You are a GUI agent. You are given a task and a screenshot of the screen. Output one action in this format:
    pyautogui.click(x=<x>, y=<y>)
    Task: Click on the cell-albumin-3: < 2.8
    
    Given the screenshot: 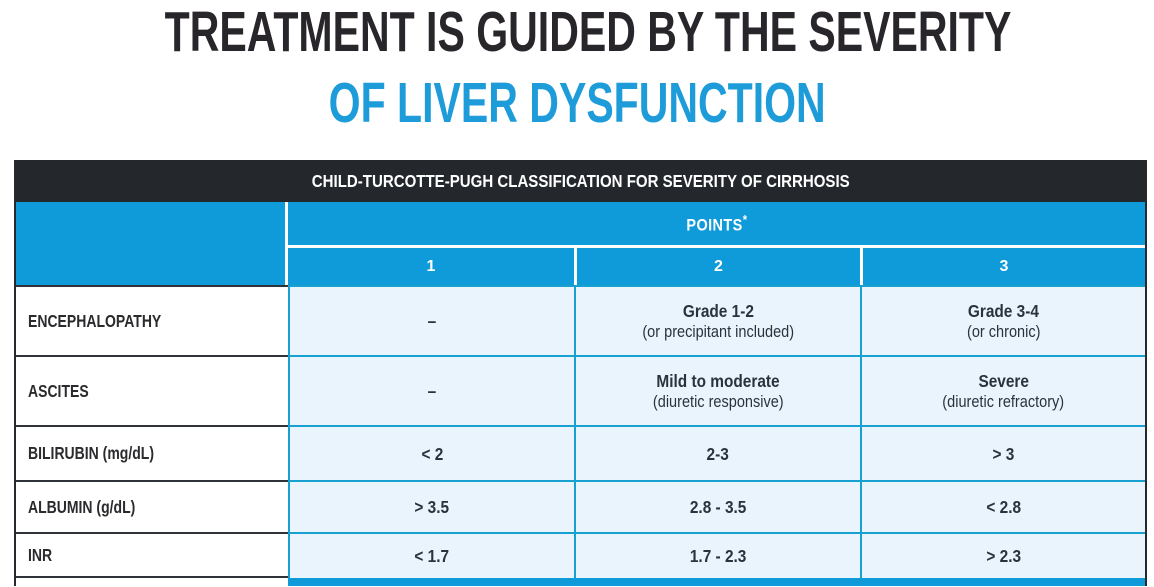 What is the action you would take?
    pyautogui.click(x=1002, y=506)
    